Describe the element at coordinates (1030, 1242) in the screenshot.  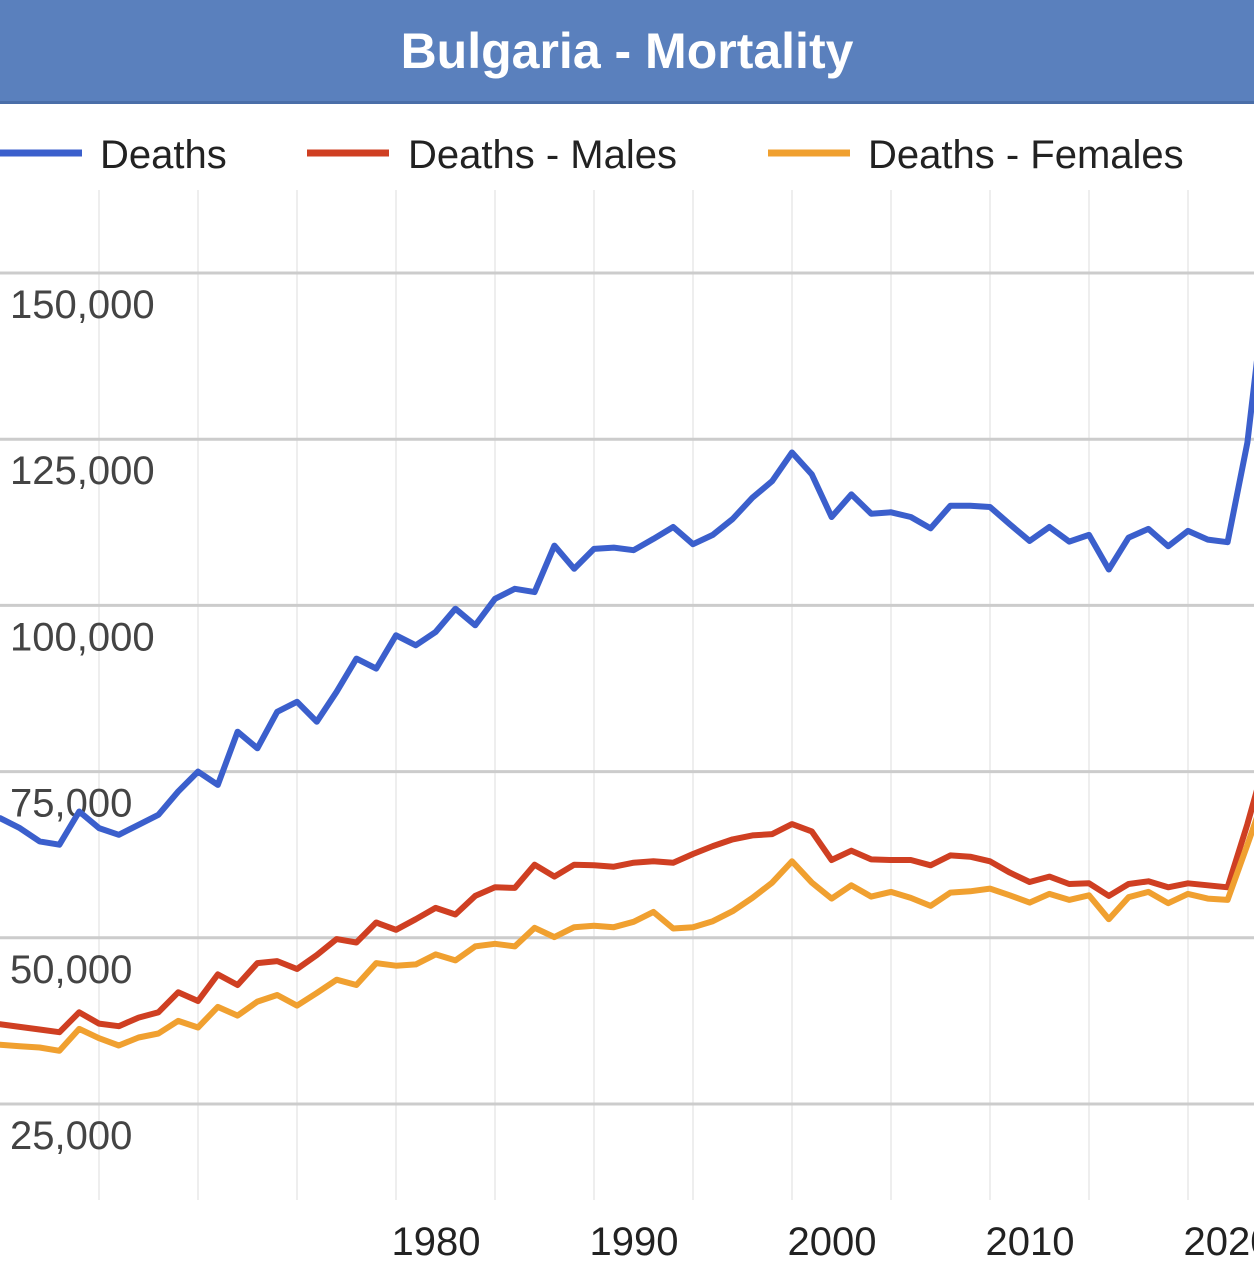
I see `x-tick-label-2010: 2010` at that location.